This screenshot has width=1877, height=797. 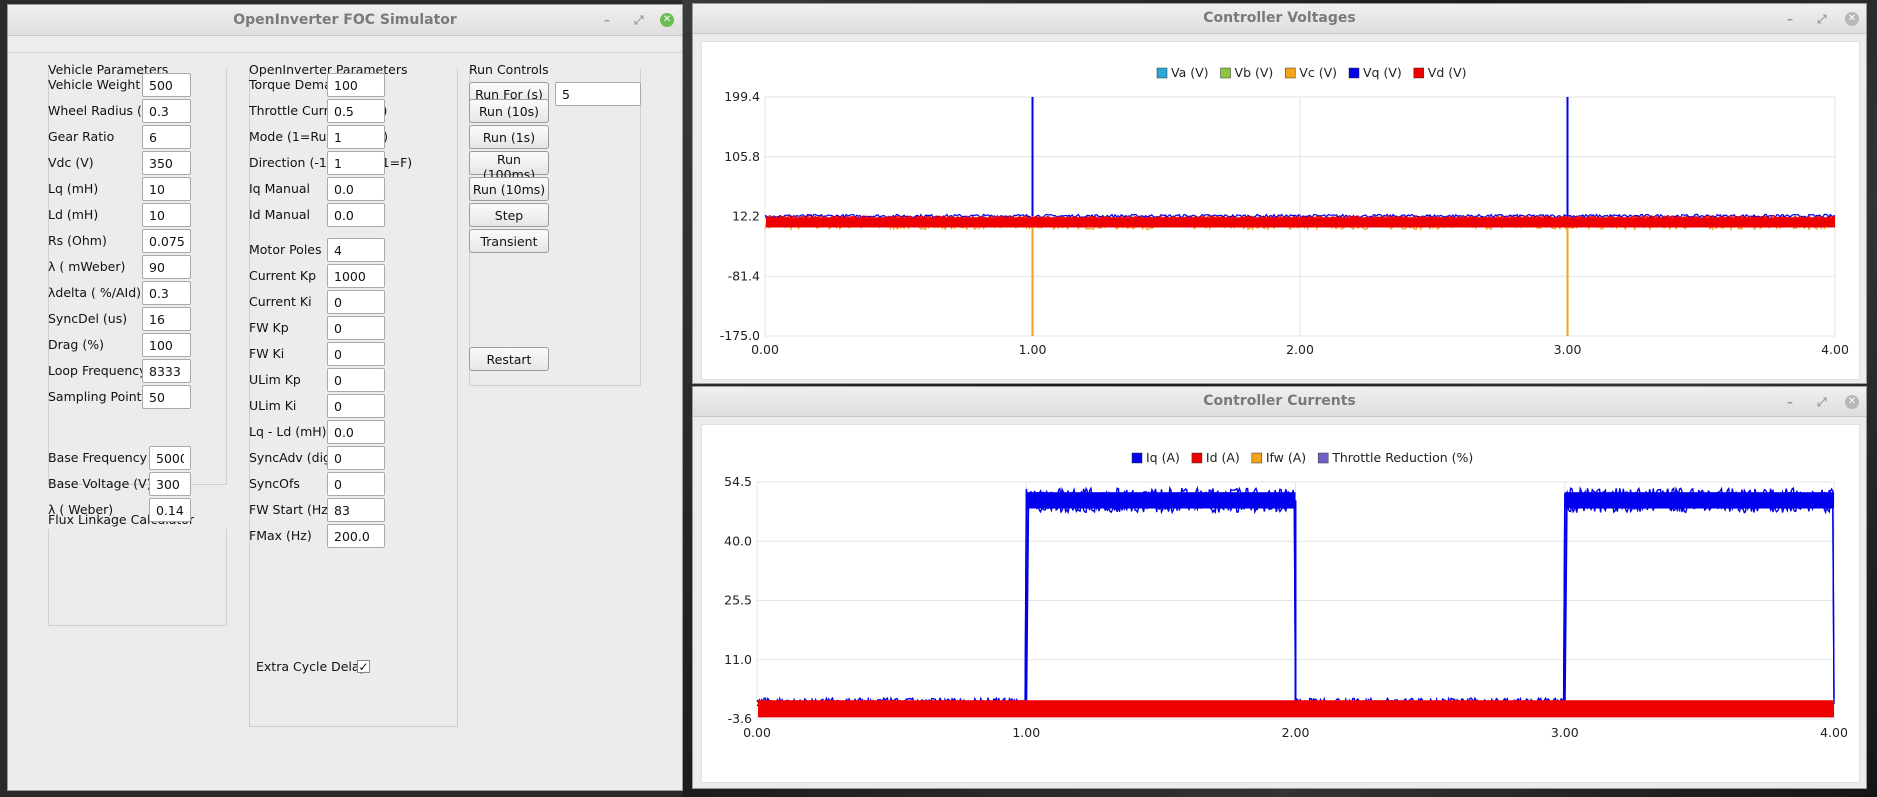 I want to click on extra-cycle-delay-label: Extra Cycle Delay, so click(x=311, y=666).